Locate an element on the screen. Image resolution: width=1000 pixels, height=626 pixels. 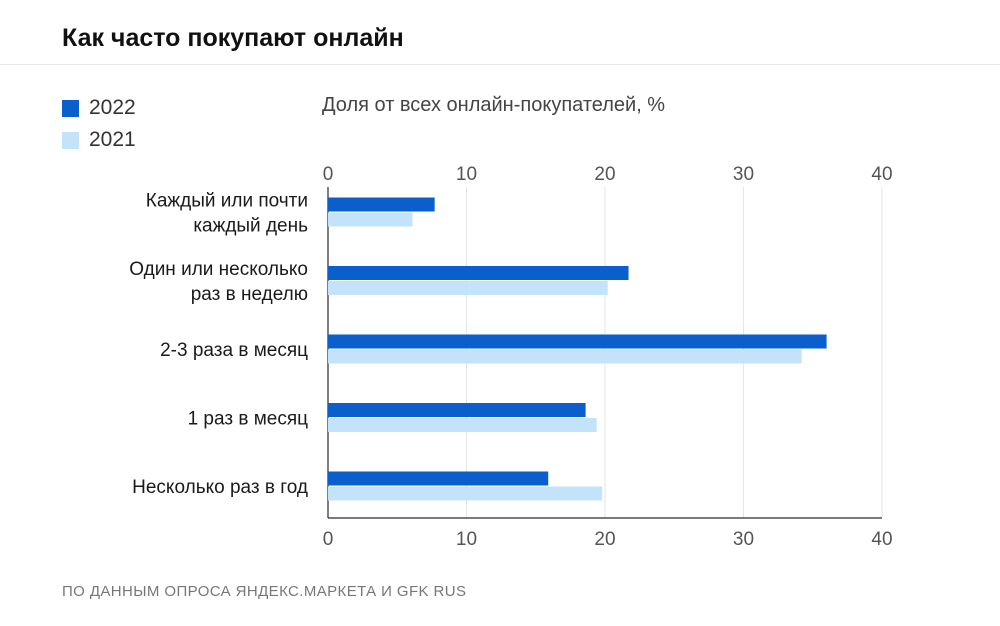
axis-subtitle: Доля от всех онлайн-покупателей, % is located at coordinates (494, 105).